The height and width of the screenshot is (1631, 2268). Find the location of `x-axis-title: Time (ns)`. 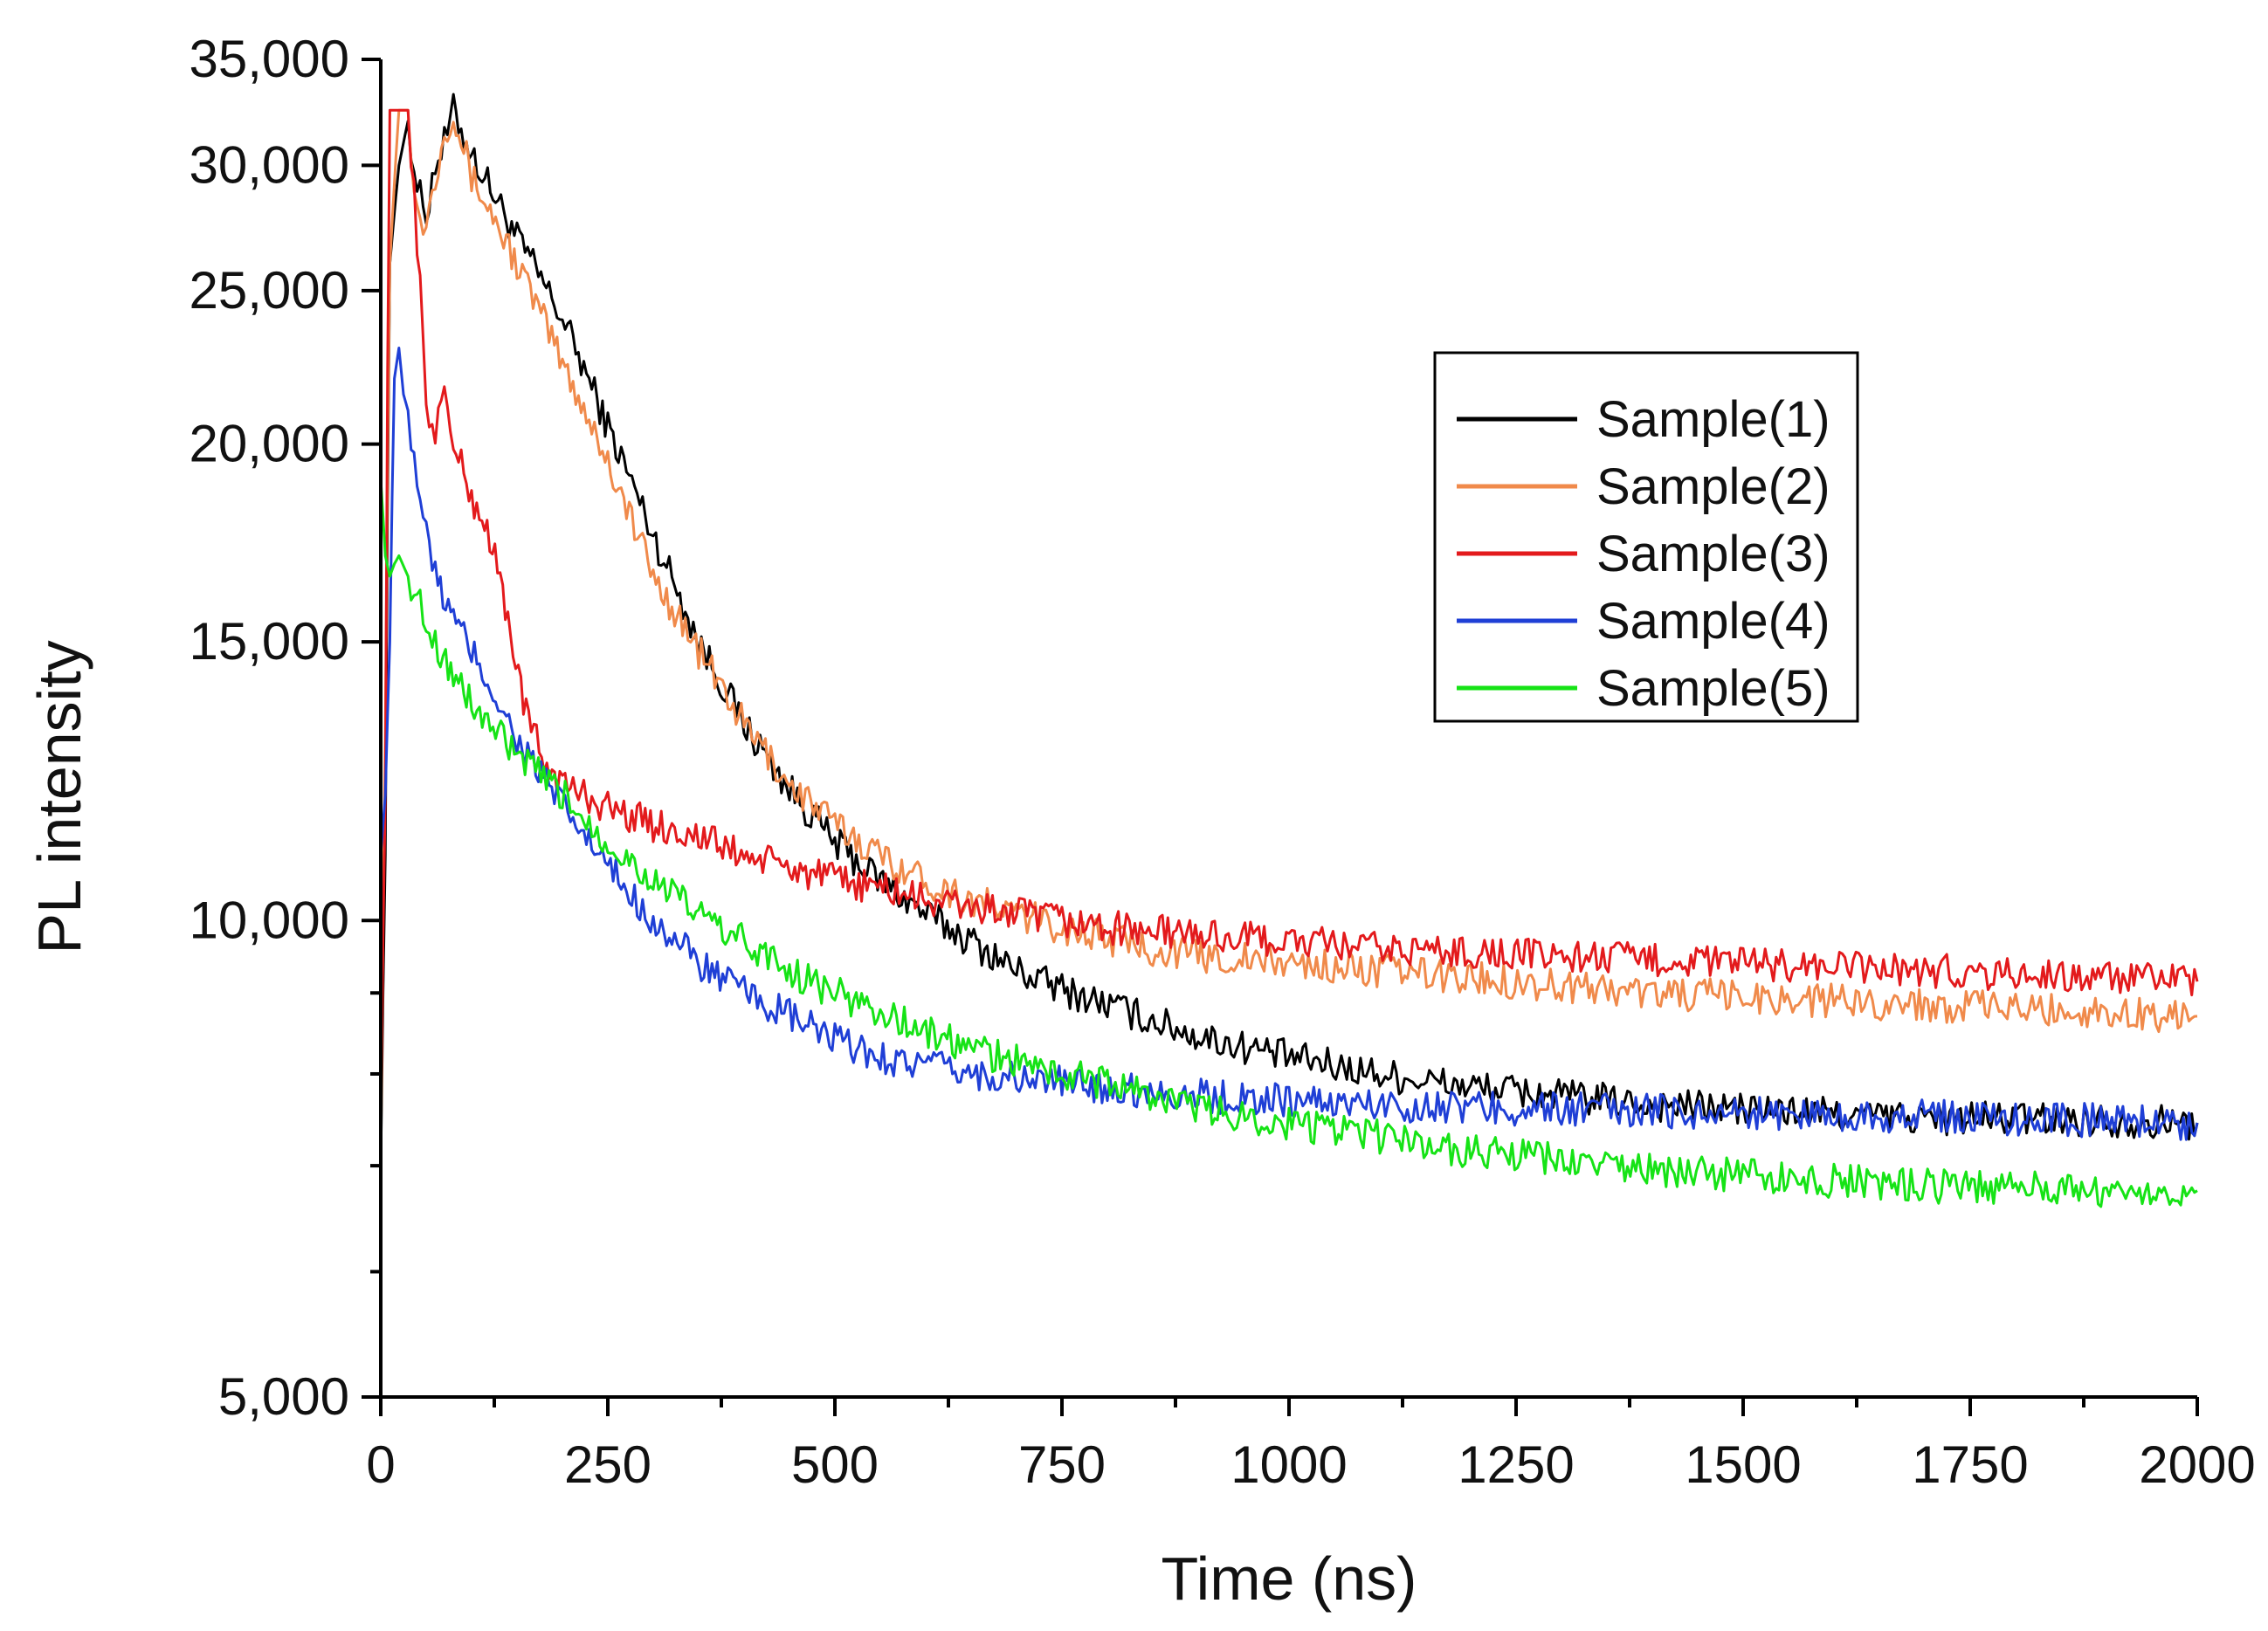

x-axis-title: Time (ns) is located at coordinates (1289, 1579).